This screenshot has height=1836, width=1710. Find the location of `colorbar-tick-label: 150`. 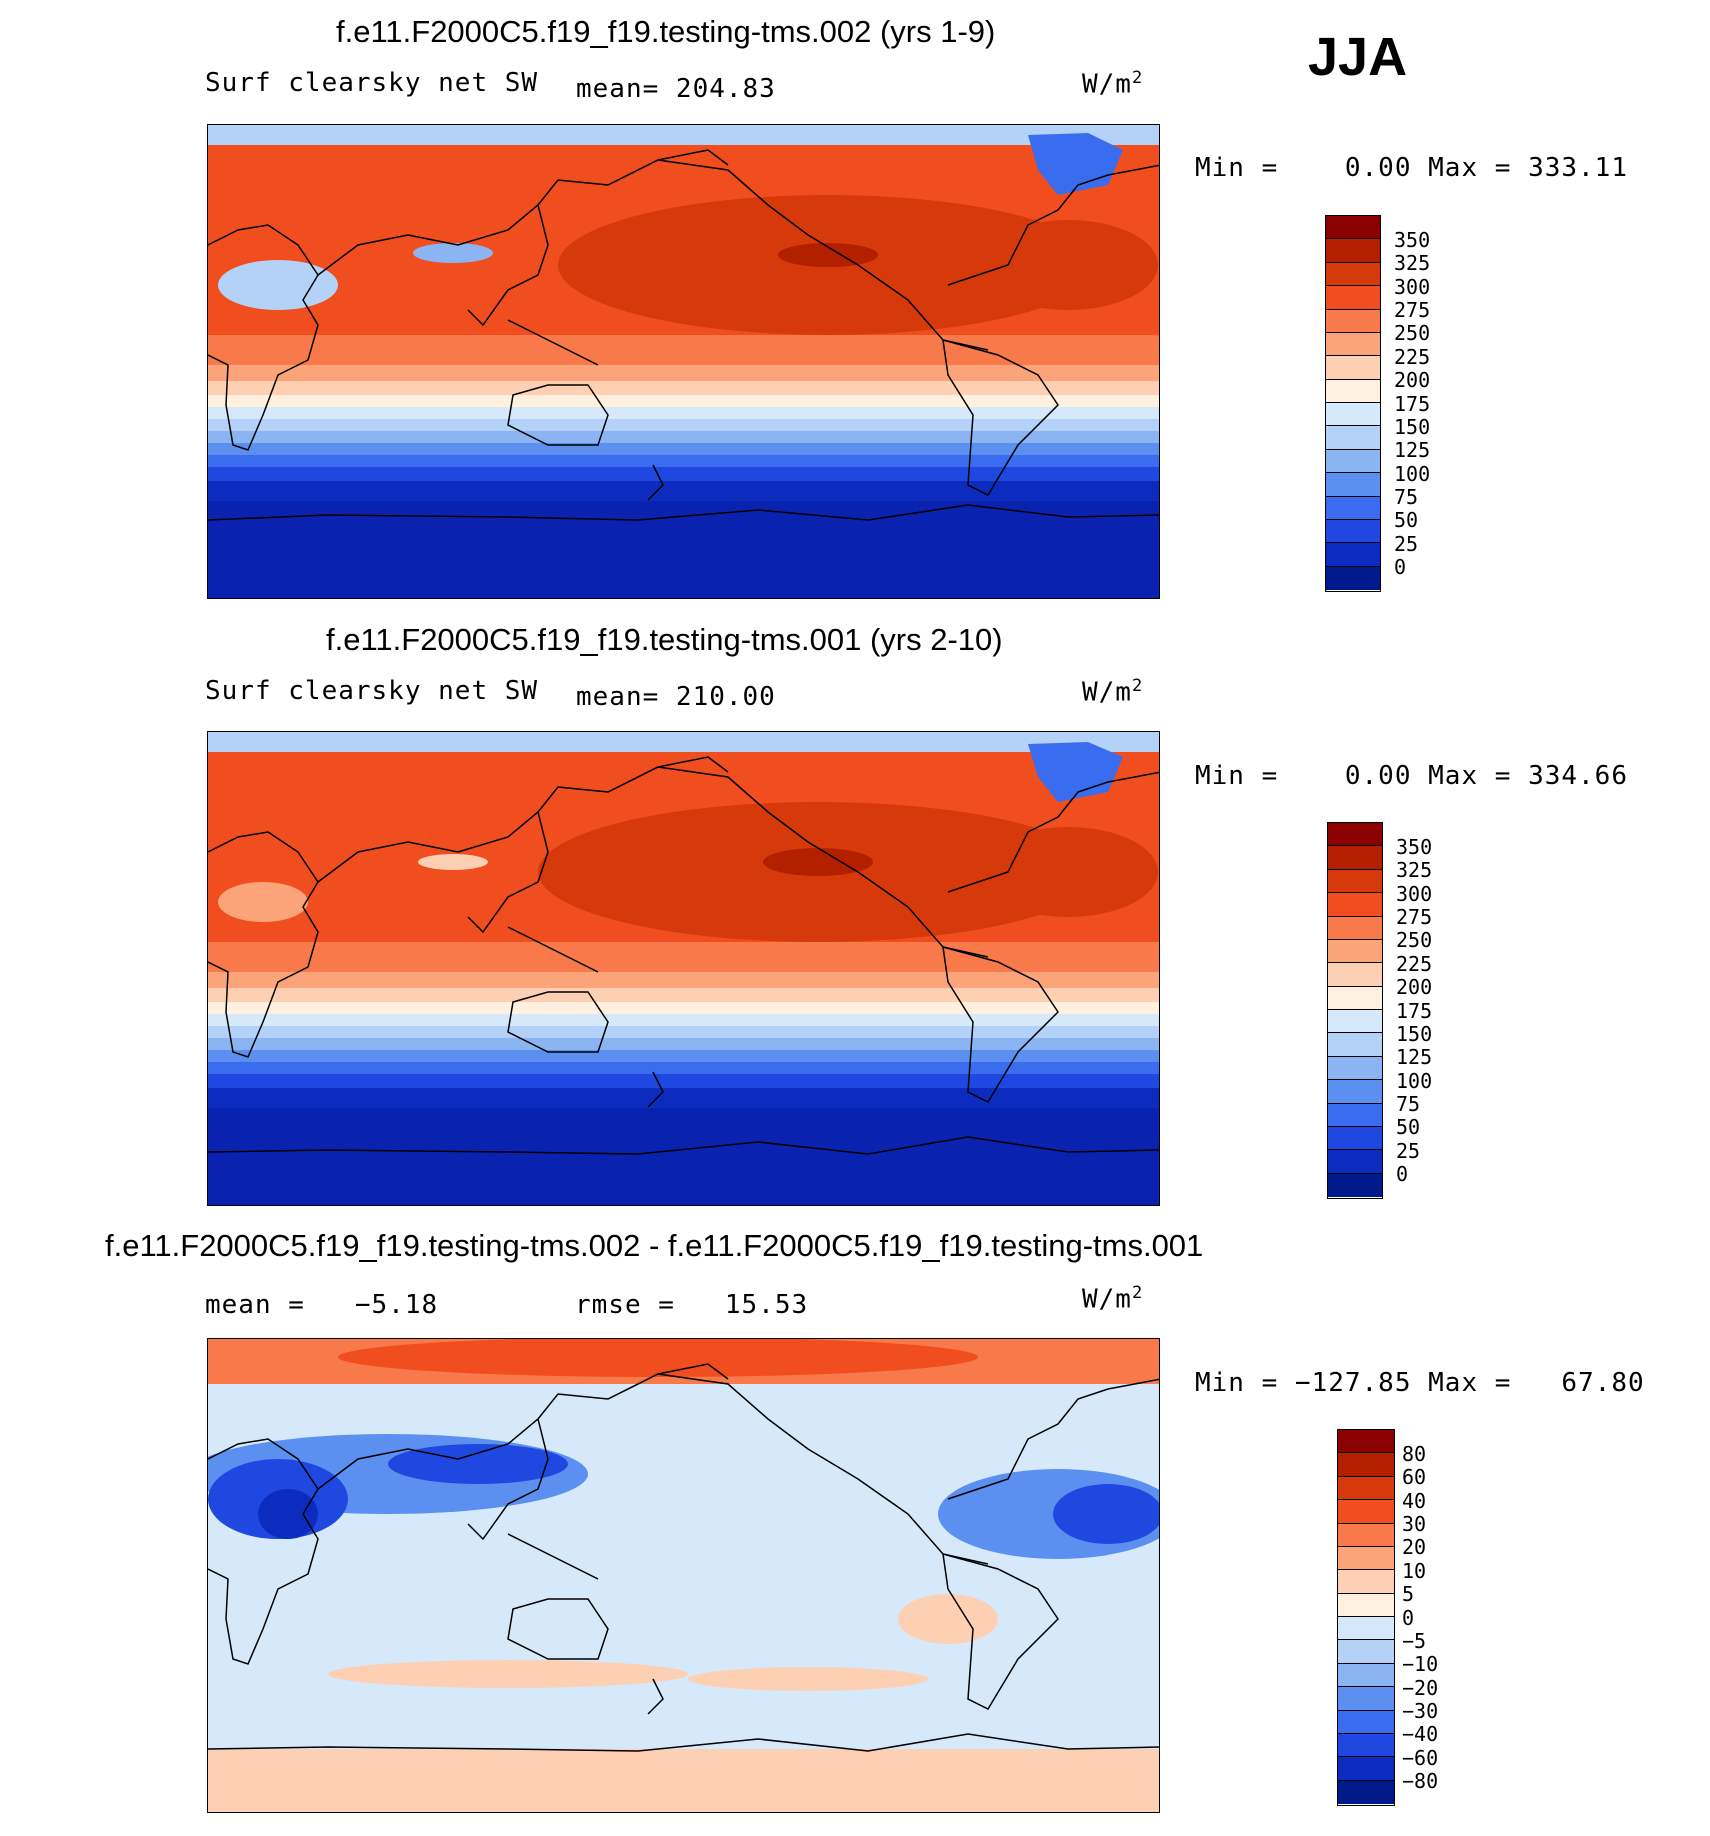

colorbar-tick-label: 150 is located at coordinates (1414, 1033).